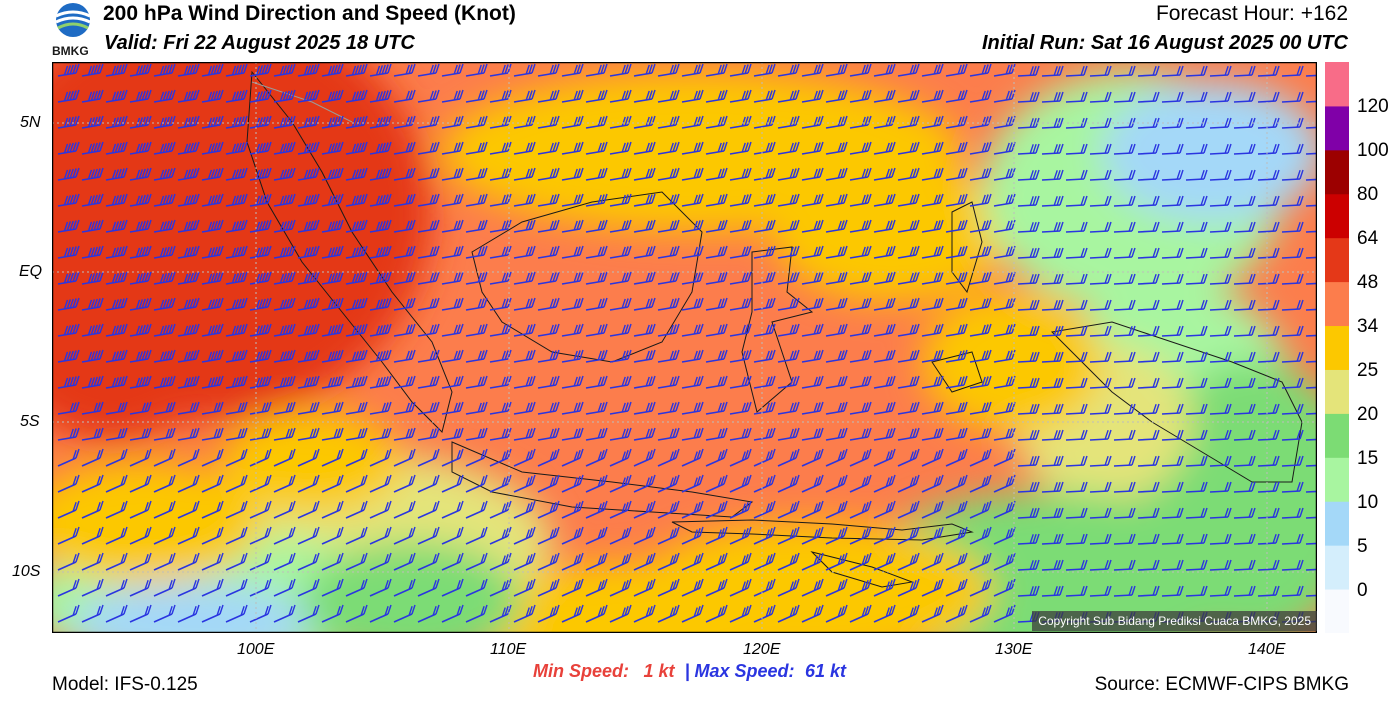  What do you see at coordinates (1362, 546) in the screenshot?
I see `colorbar-label: 5` at bounding box center [1362, 546].